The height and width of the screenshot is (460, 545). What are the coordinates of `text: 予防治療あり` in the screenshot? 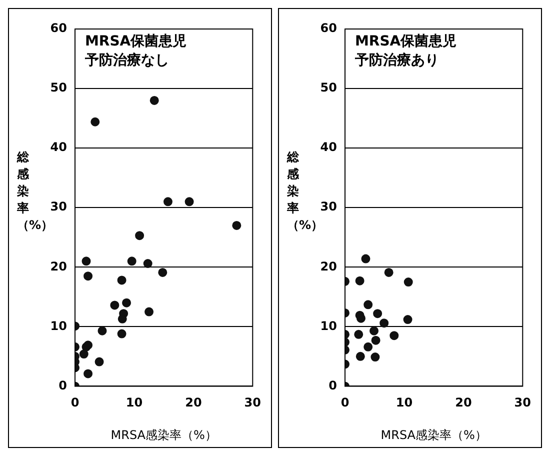 It's located at (396, 60).